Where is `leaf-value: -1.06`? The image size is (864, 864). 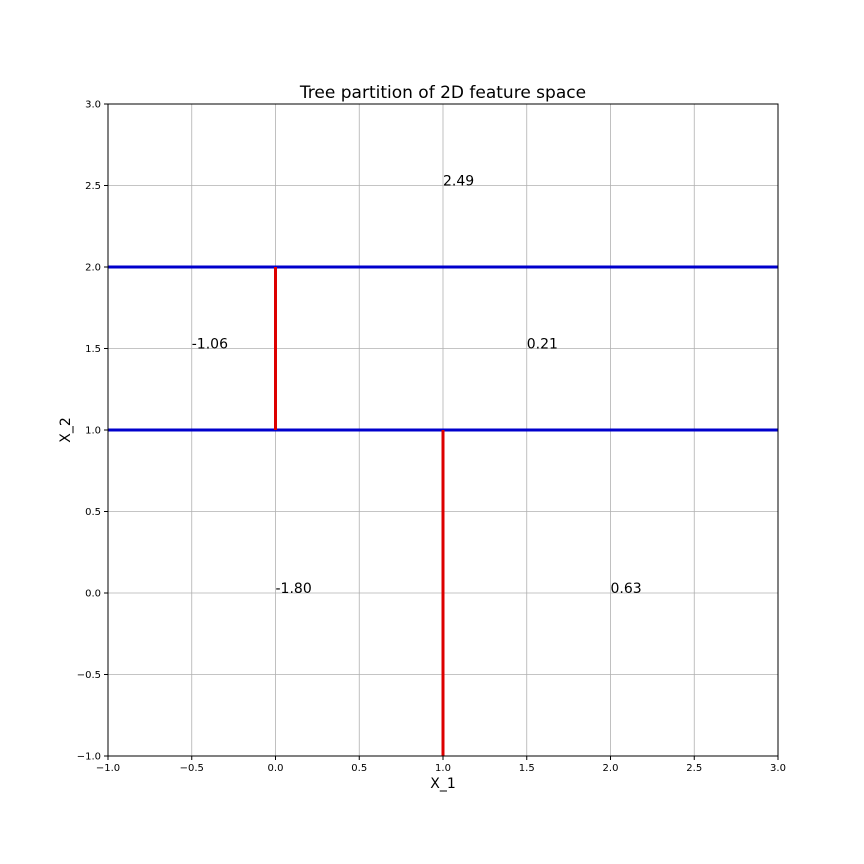
leaf-value: -1.06 is located at coordinates (210, 345).